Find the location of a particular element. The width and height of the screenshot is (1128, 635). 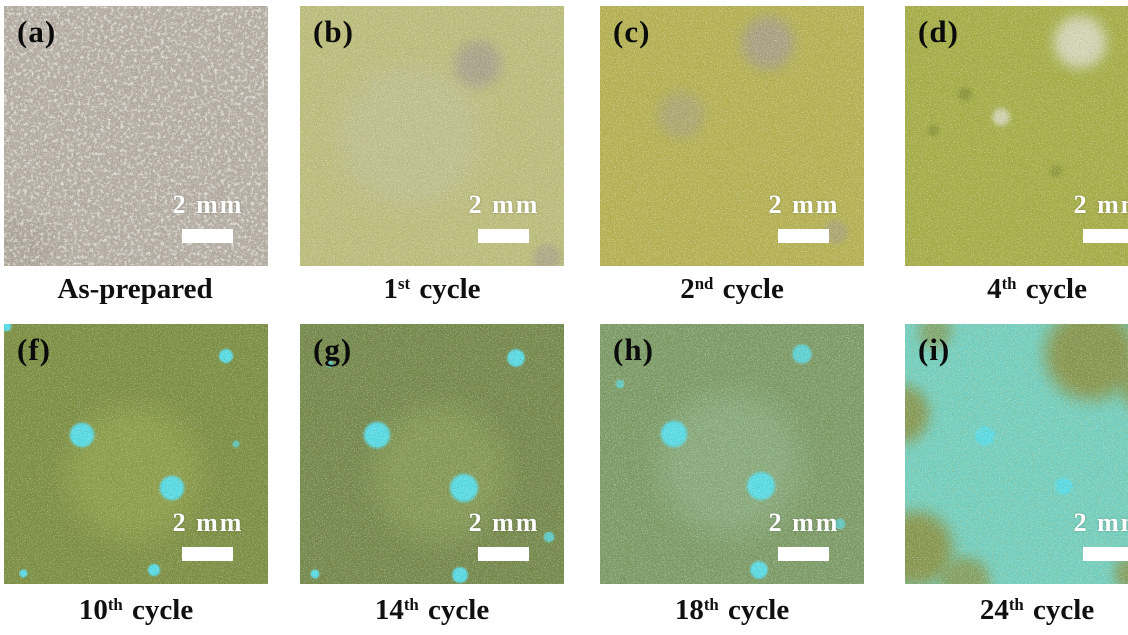

micrograph-panel-g: (g) 2 mm is located at coordinates (432, 454).